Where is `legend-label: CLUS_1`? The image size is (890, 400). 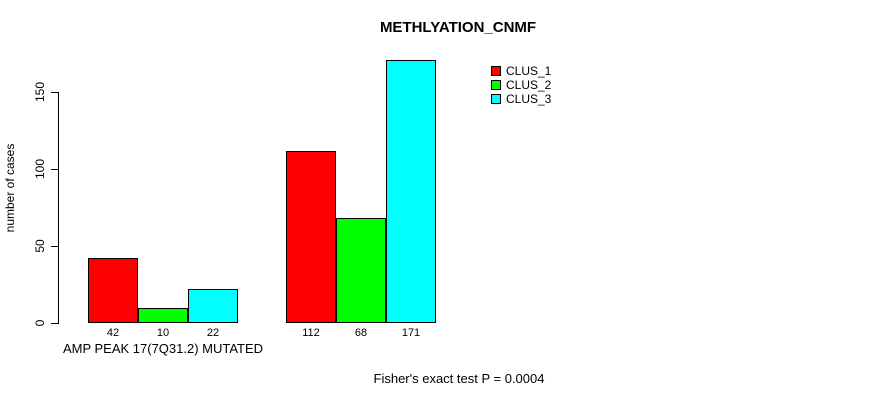 legend-label: CLUS_1 is located at coordinates (529, 71).